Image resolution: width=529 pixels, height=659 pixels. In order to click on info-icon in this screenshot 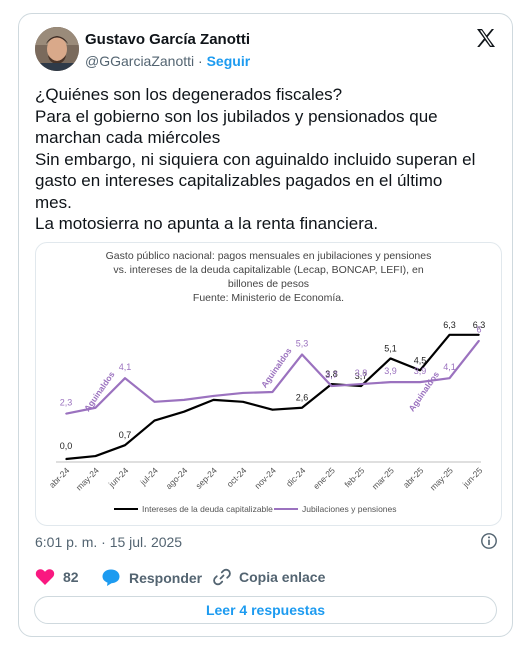, I will do `click(489, 541)`.